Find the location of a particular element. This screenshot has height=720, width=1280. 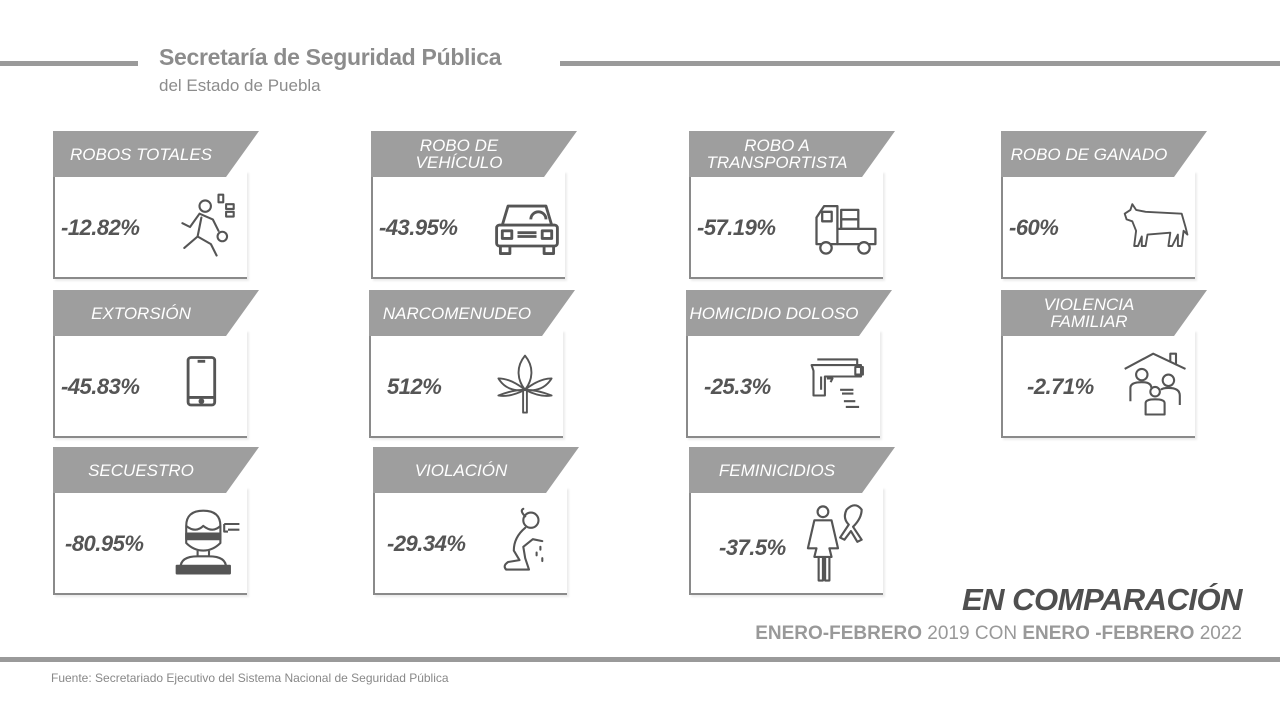

card-header: EXTORSIÓN is located at coordinates (156, 313).